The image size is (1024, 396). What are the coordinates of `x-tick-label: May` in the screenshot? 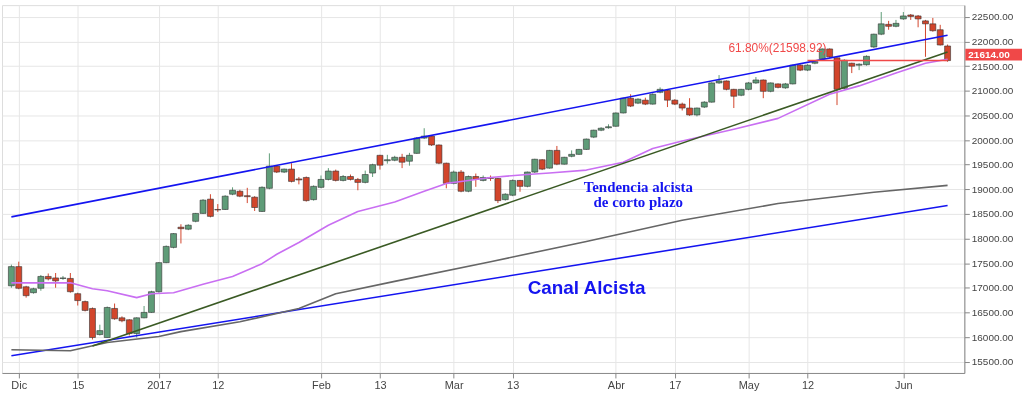 It's located at (749, 385).